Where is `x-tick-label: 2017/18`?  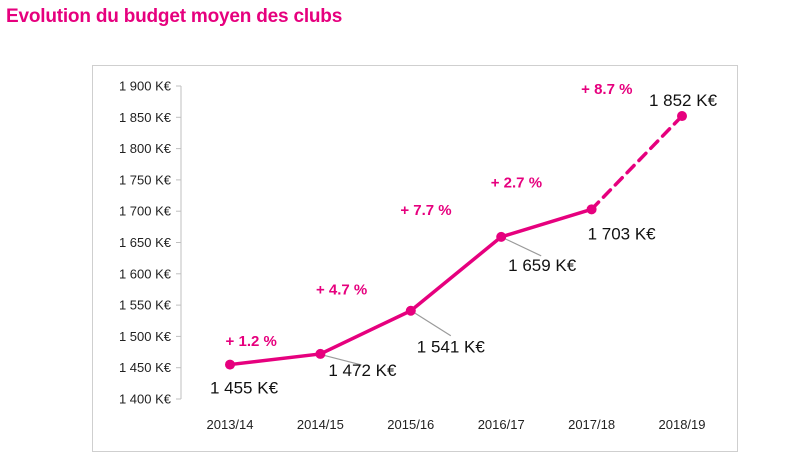 x-tick-label: 2017/18 is located at coordinates (591, 424).